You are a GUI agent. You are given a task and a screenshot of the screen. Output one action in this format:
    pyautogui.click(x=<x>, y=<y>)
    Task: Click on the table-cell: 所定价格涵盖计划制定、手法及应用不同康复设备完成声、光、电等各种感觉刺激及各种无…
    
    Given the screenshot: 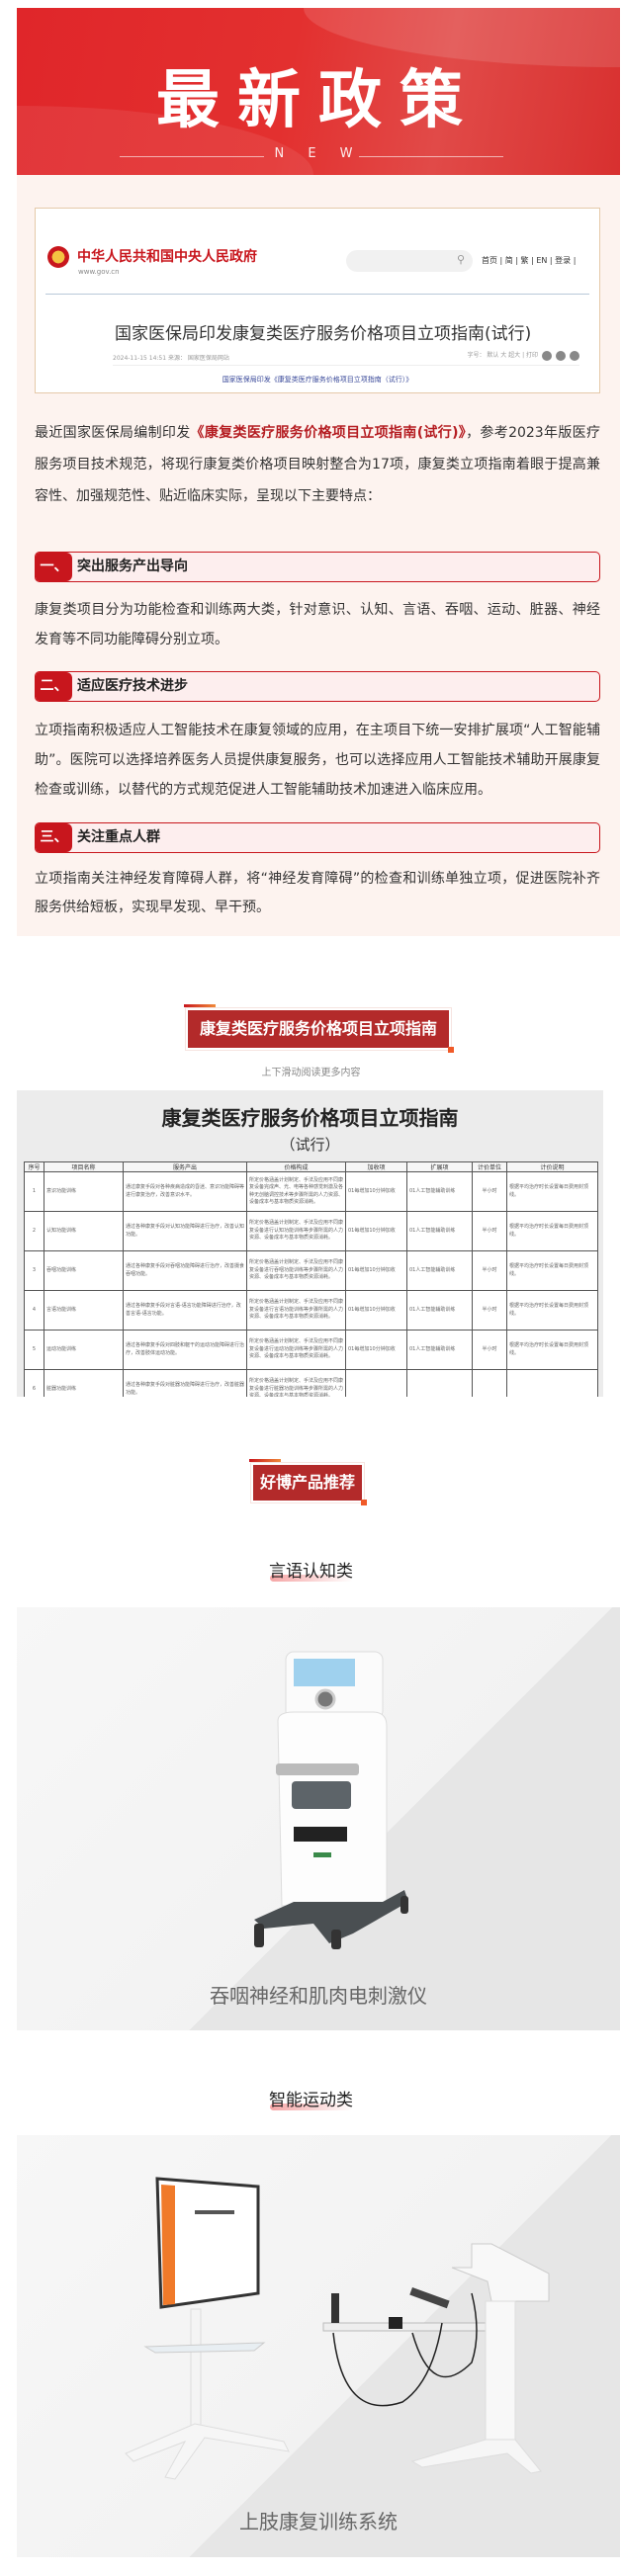 What is the action you would take?
    pyautogui.click(x=296, y=1191)
    